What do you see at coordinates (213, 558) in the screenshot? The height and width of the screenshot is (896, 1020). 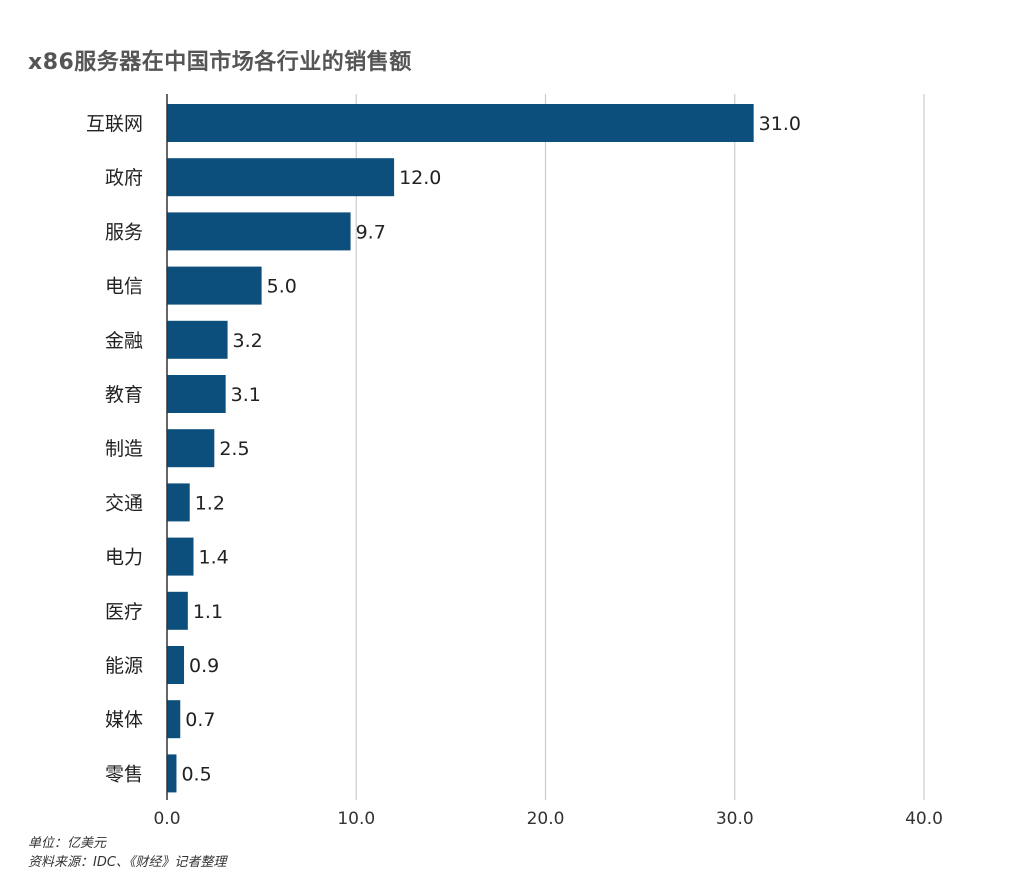 I see `value-label: 1.4` at bounding box center [213, 558].